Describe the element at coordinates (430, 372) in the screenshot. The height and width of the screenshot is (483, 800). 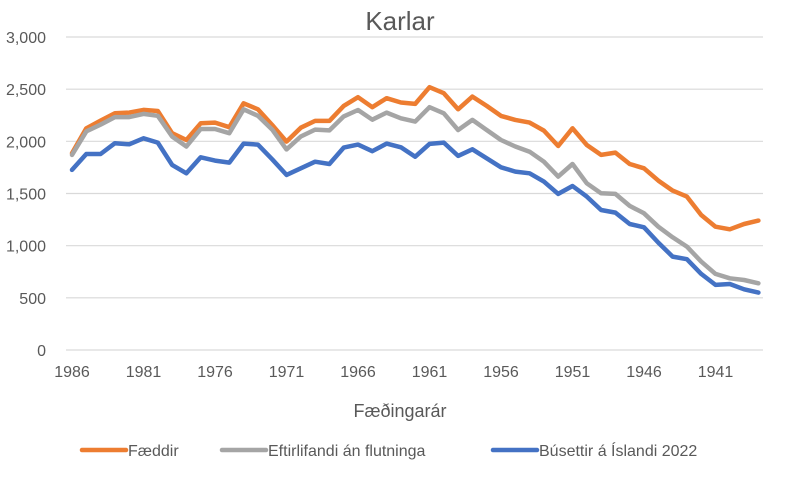
I see `x-tick-label: 1961` at that location.